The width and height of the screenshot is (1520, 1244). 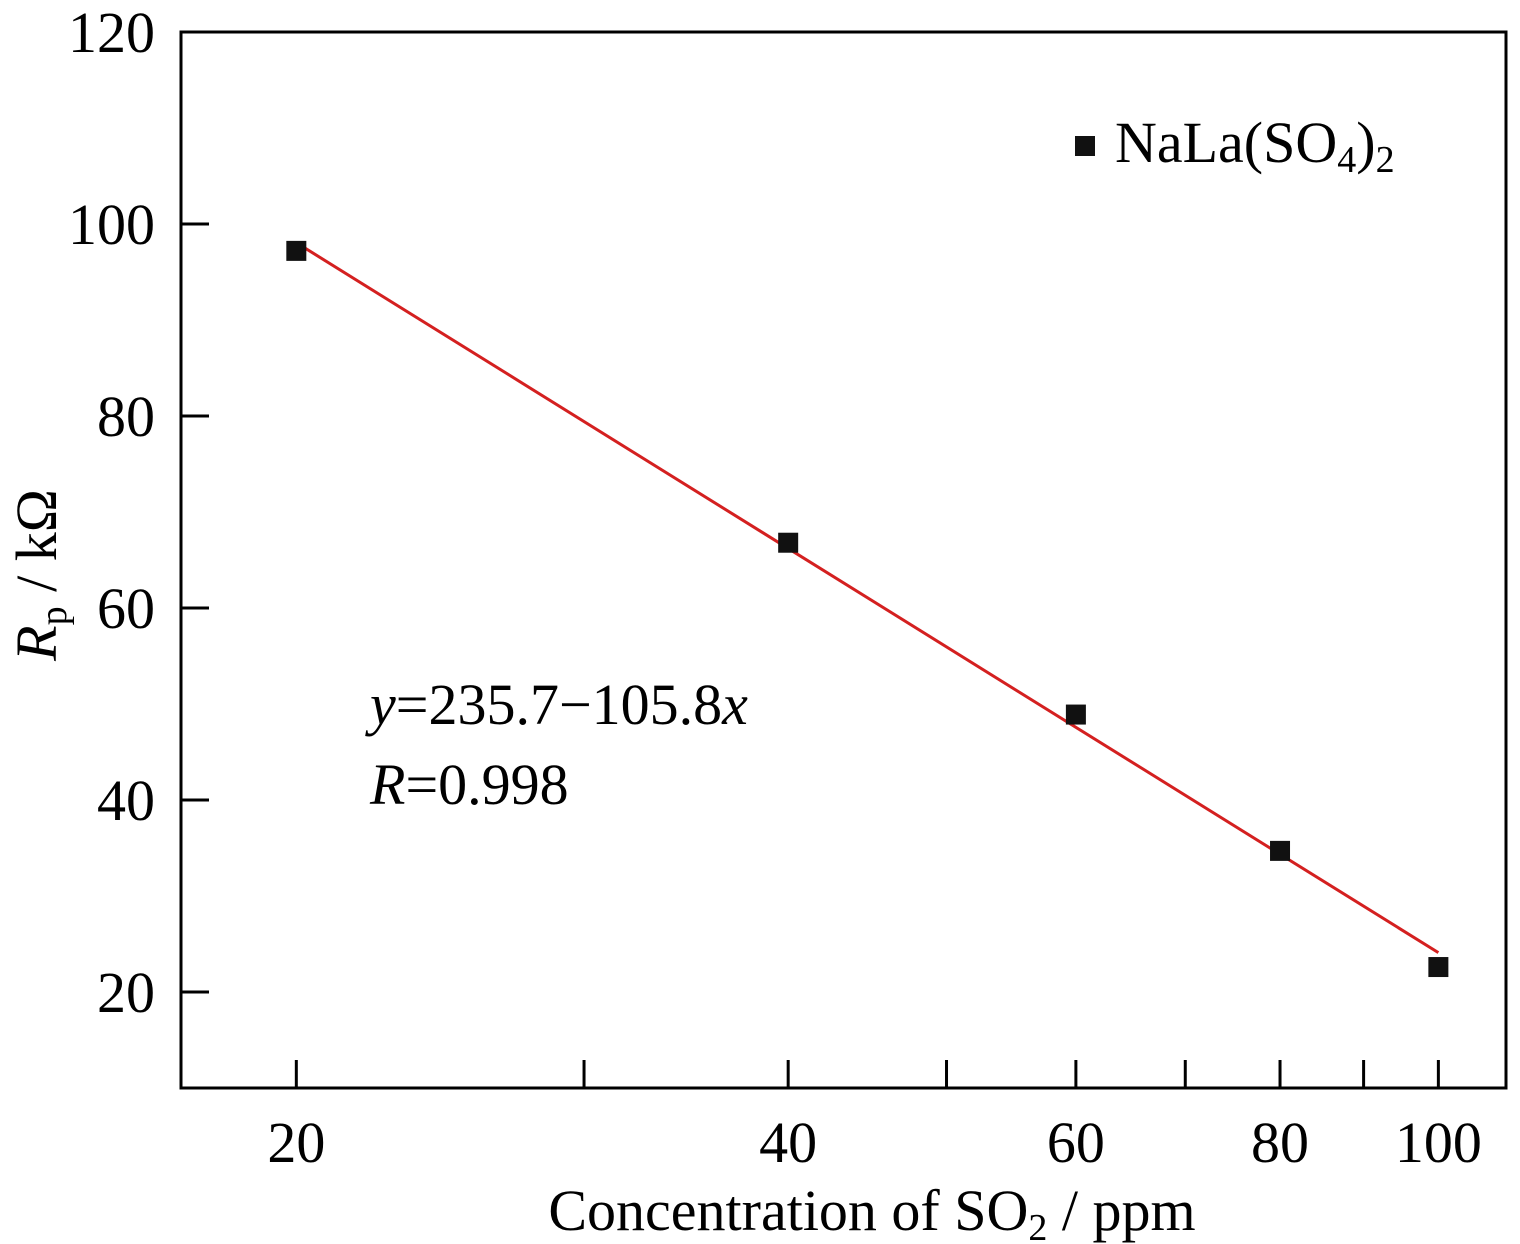 I want to click on y-tick-label: 60, so click(x=126, y=608).